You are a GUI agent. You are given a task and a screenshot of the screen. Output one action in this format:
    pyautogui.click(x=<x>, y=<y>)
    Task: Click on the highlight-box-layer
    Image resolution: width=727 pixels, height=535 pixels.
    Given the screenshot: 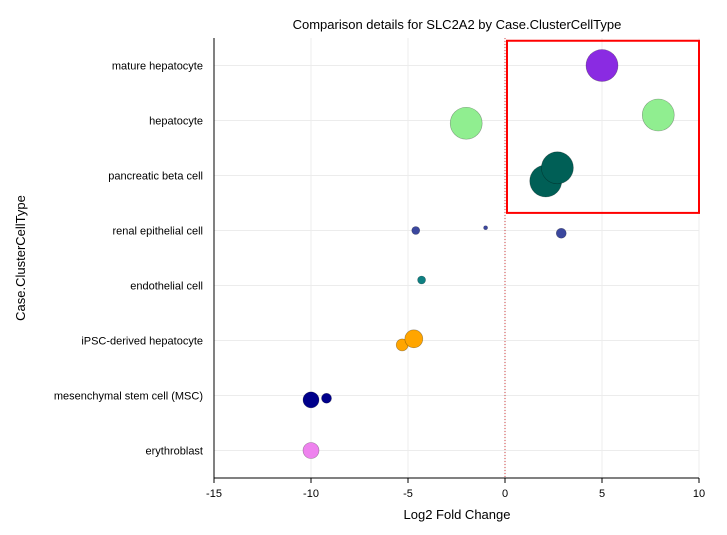 What is the action you would take?
    pyautogui.click(x=603, y=126)
    